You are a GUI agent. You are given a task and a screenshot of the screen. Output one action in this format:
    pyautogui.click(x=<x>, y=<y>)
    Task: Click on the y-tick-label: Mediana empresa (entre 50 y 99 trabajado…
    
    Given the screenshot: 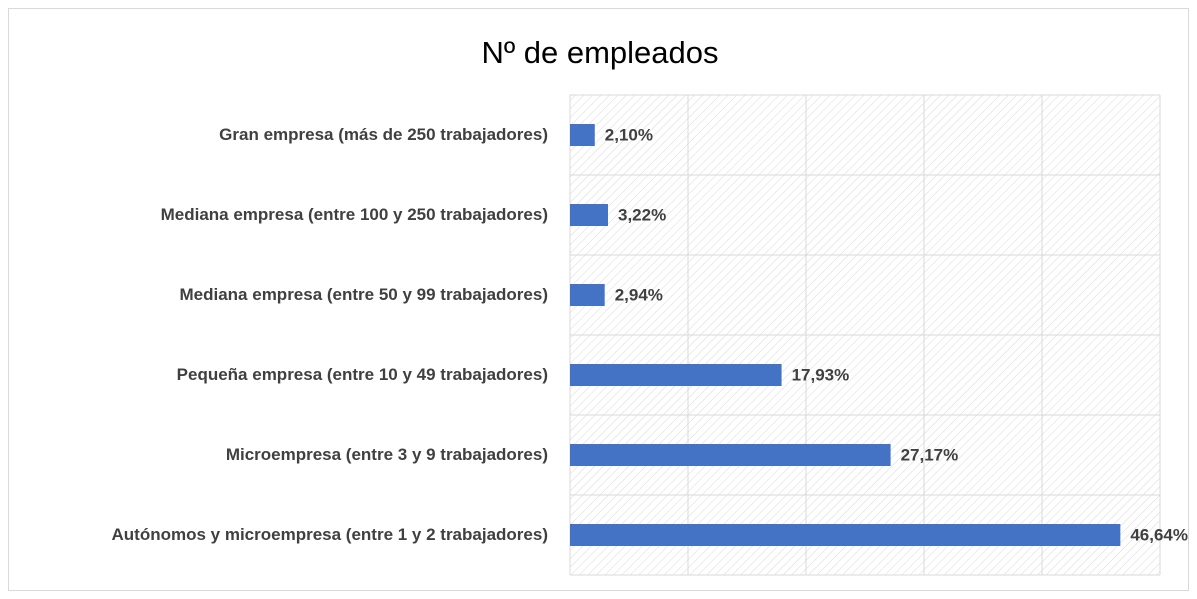 What is the action you would take?
    pyautogui.click(x=364, y=294)
    